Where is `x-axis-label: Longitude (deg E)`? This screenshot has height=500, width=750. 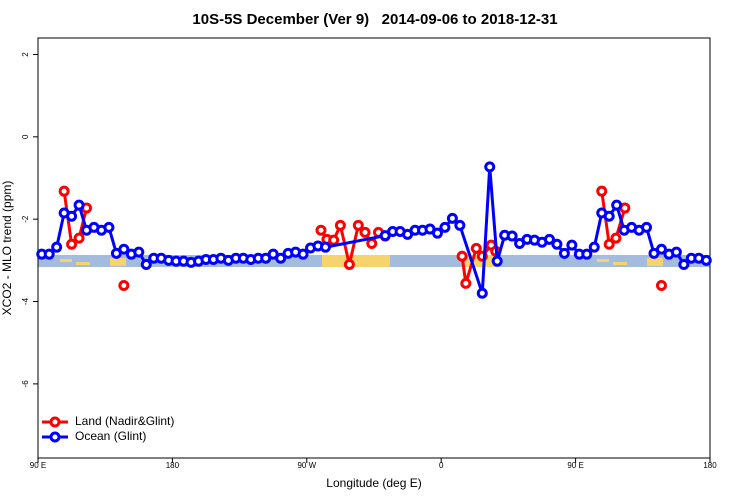
x-axis-label: Longitude (deg E) is located at coordinates (373, 483).